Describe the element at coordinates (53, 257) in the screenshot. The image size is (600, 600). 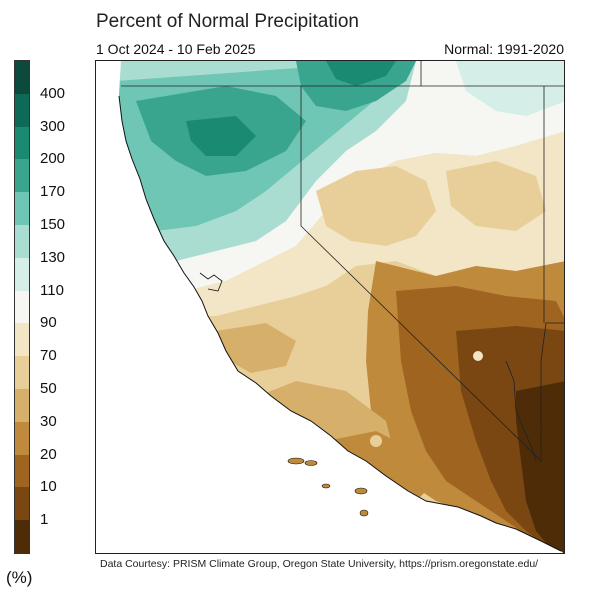
I see `legend-label: 130` at that location.